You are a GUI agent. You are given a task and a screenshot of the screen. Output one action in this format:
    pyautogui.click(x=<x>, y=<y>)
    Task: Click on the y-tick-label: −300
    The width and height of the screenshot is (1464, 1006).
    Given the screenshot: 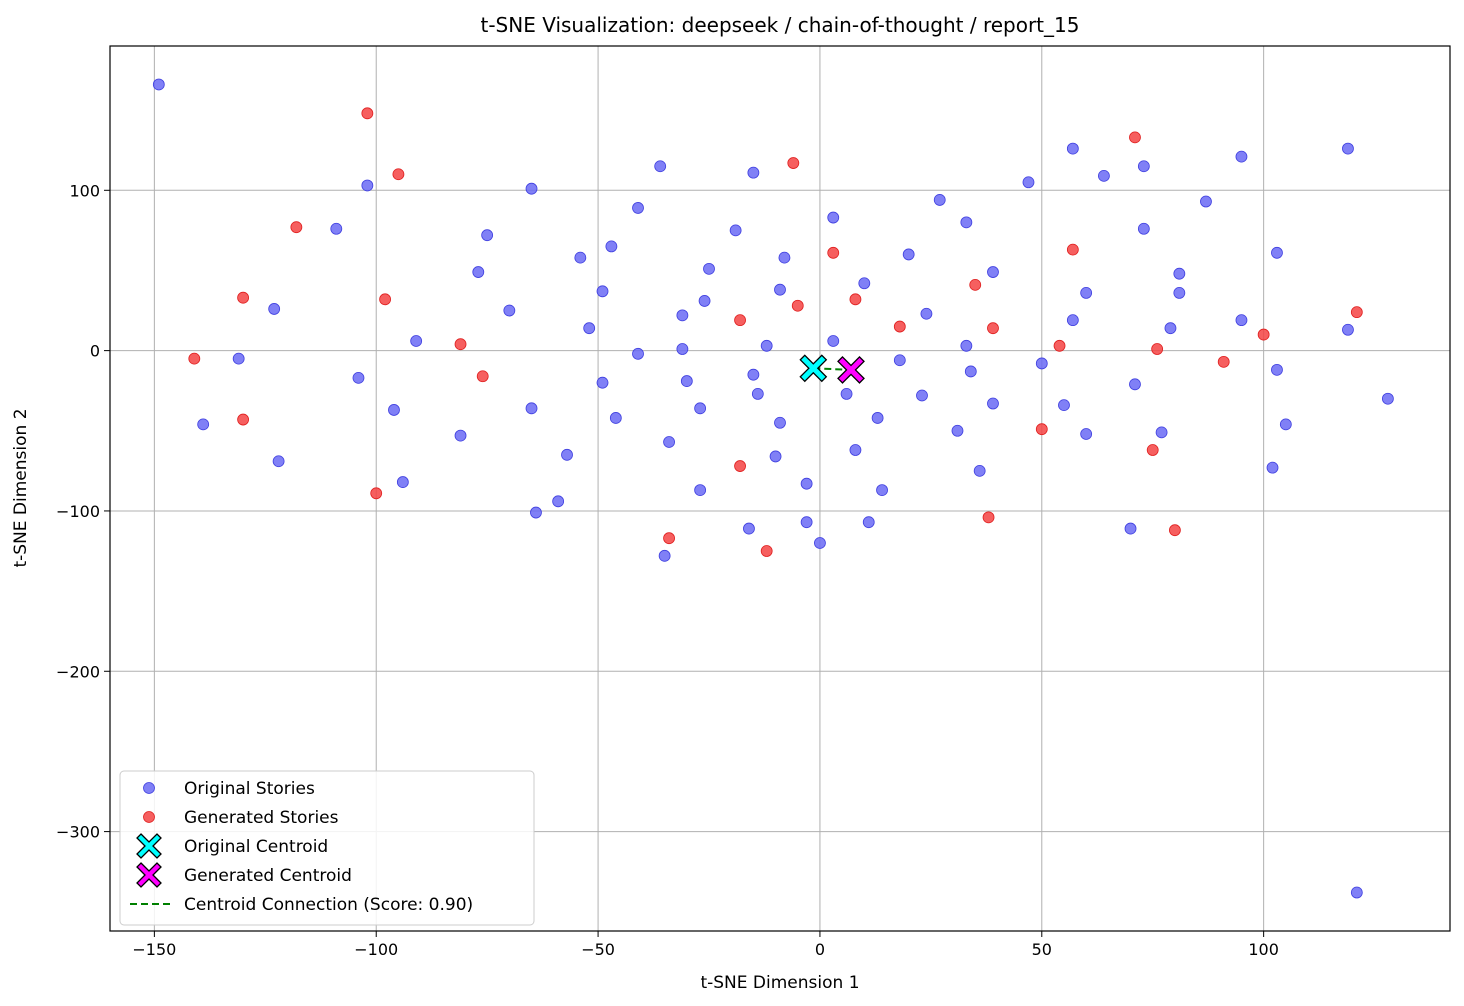 What is the action you would take?
    pyautogui.click(x=78, y=832)
    